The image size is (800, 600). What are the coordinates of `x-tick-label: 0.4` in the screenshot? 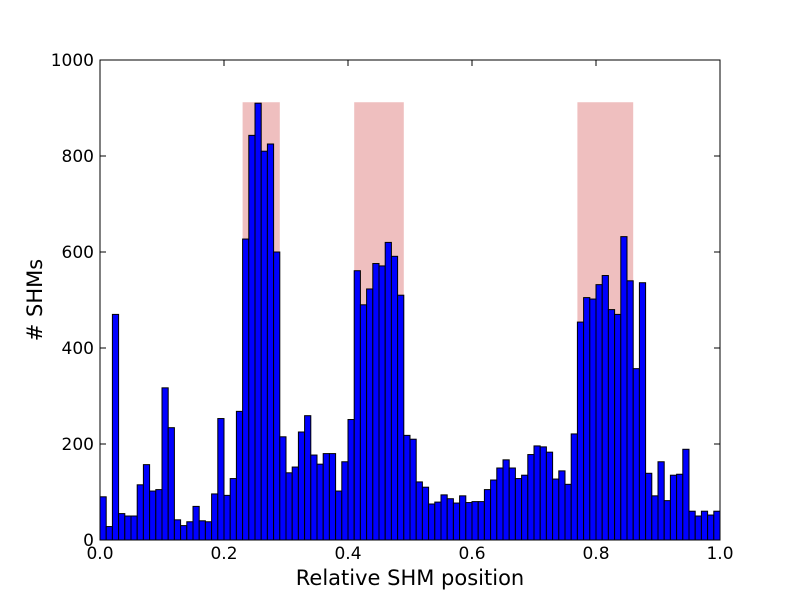 It's located at (347, 554).